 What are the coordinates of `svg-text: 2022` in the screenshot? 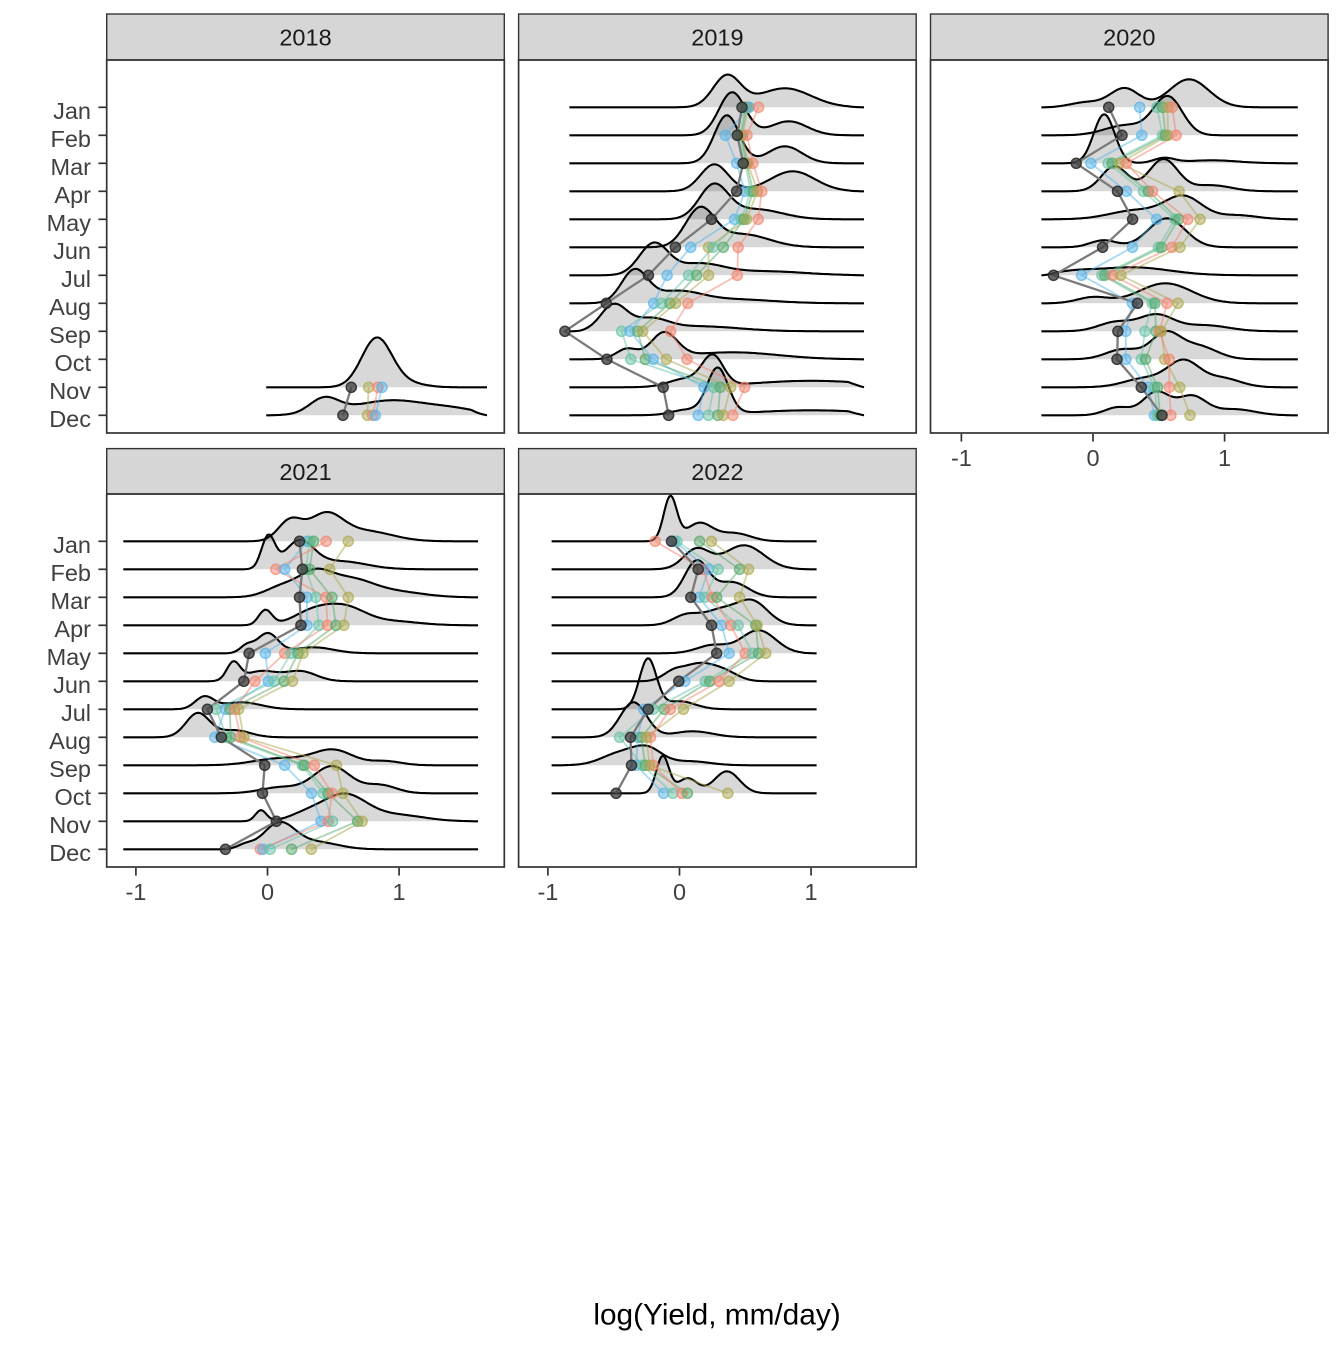 It's located at (717, 472).